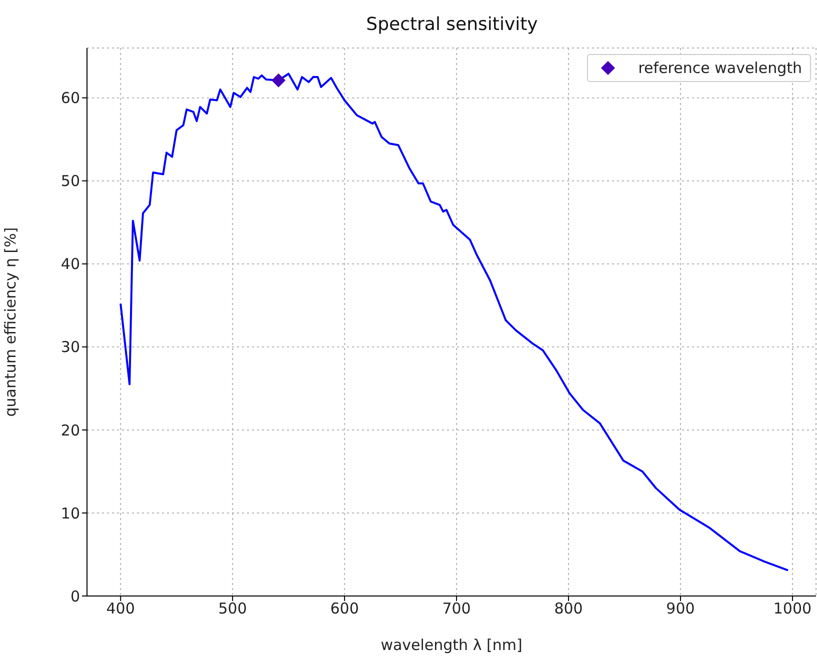 The width and height of the screenshot is (817, 662). Describe the element at coordinates (70, 98) in the screenshot. I see `y-tick-label: 60` at that location.